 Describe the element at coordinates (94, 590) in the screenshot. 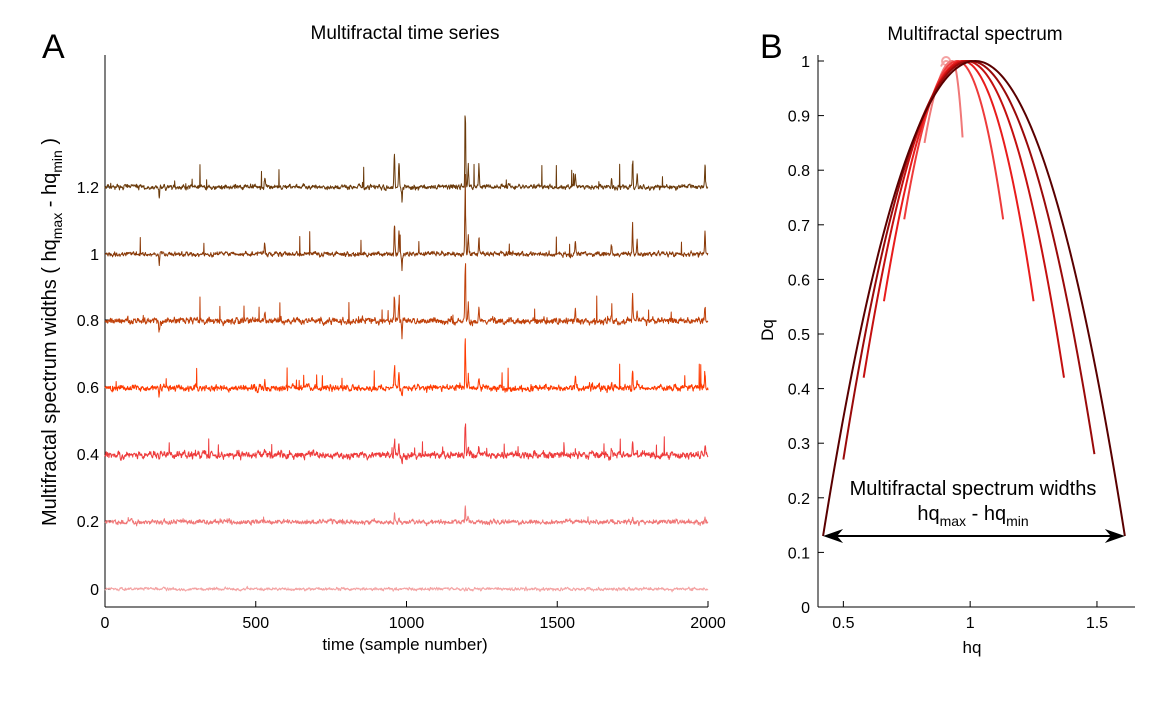

I see `panel-a-y-tick-label: 0` at that location.